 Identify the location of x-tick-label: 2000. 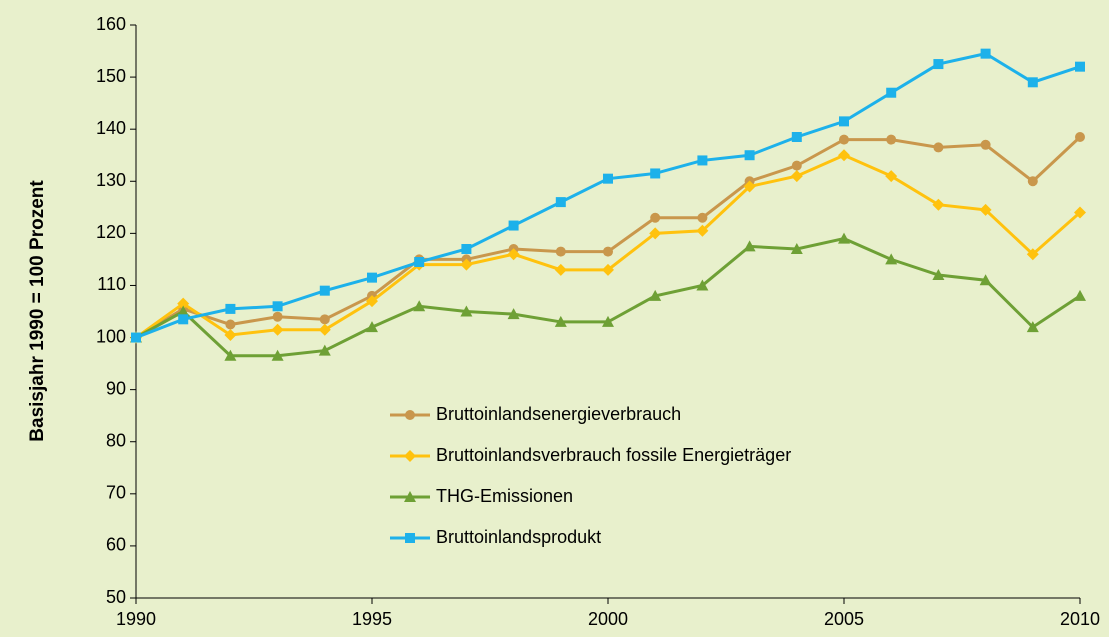
(608, 619).